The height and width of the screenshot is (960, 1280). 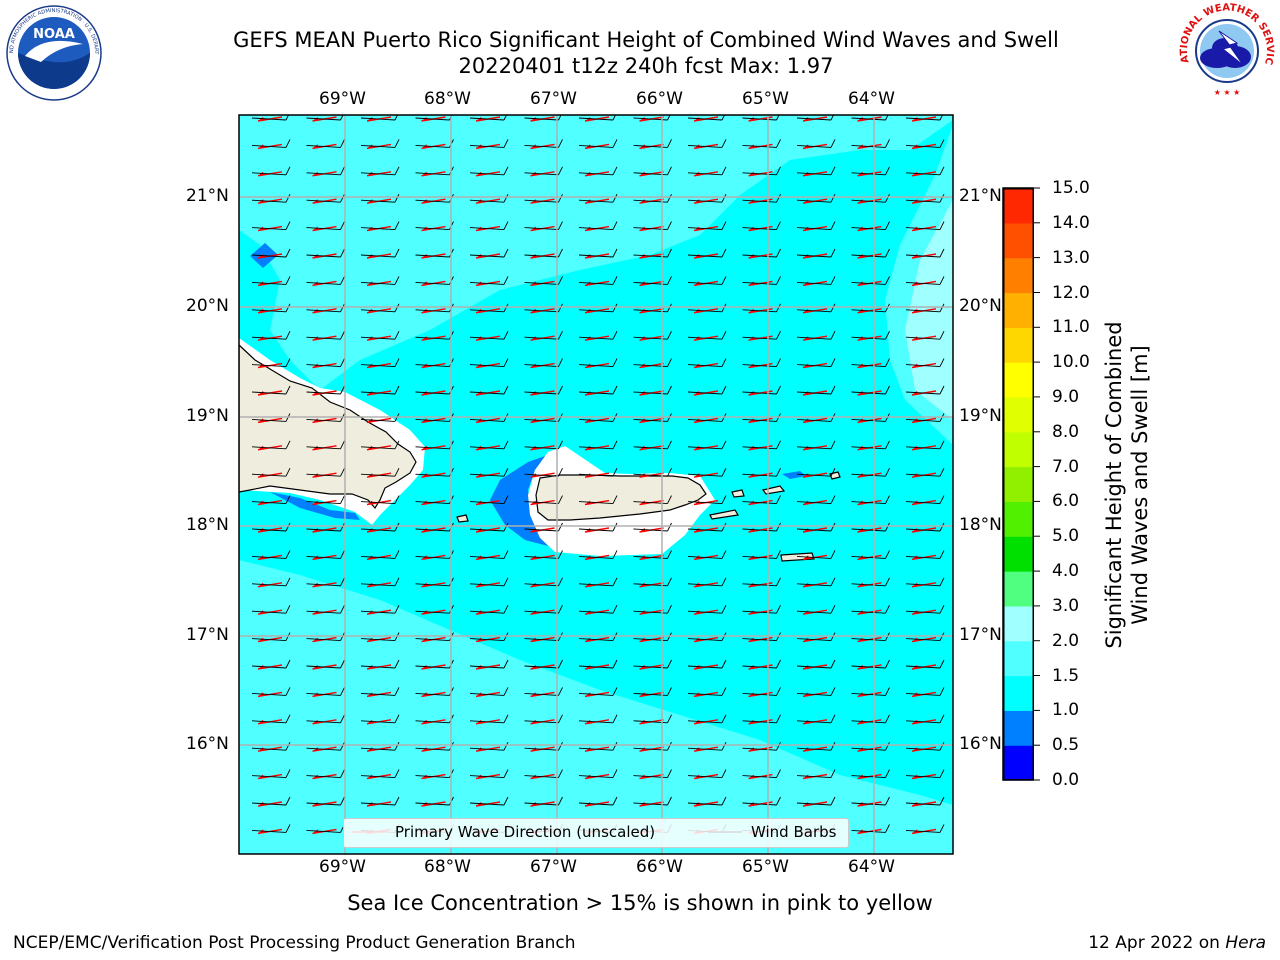 I want to click on lon-label-bottom: 66°W, so click(x=659, y=867).